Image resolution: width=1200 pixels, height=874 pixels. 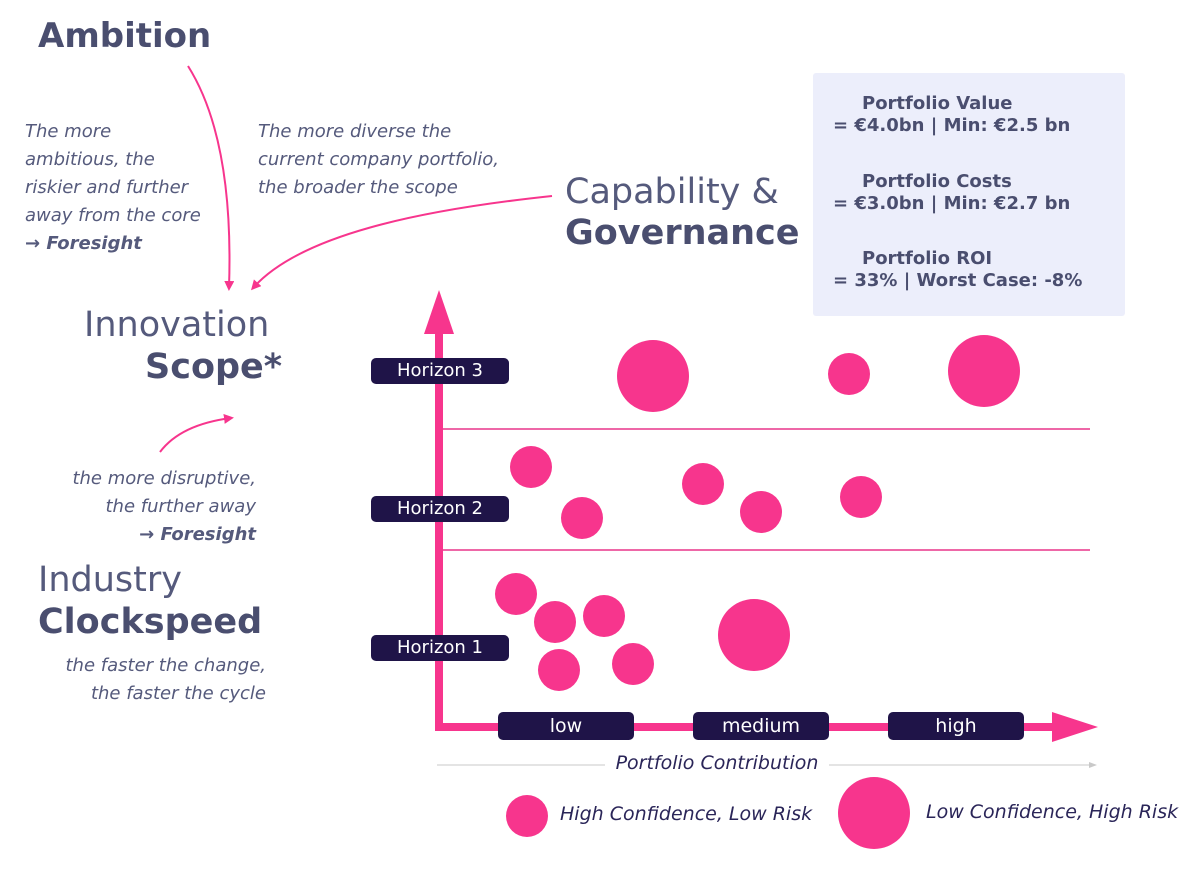 I want to click on disruptive-note-line: the further away, so click(x=180, y=506).